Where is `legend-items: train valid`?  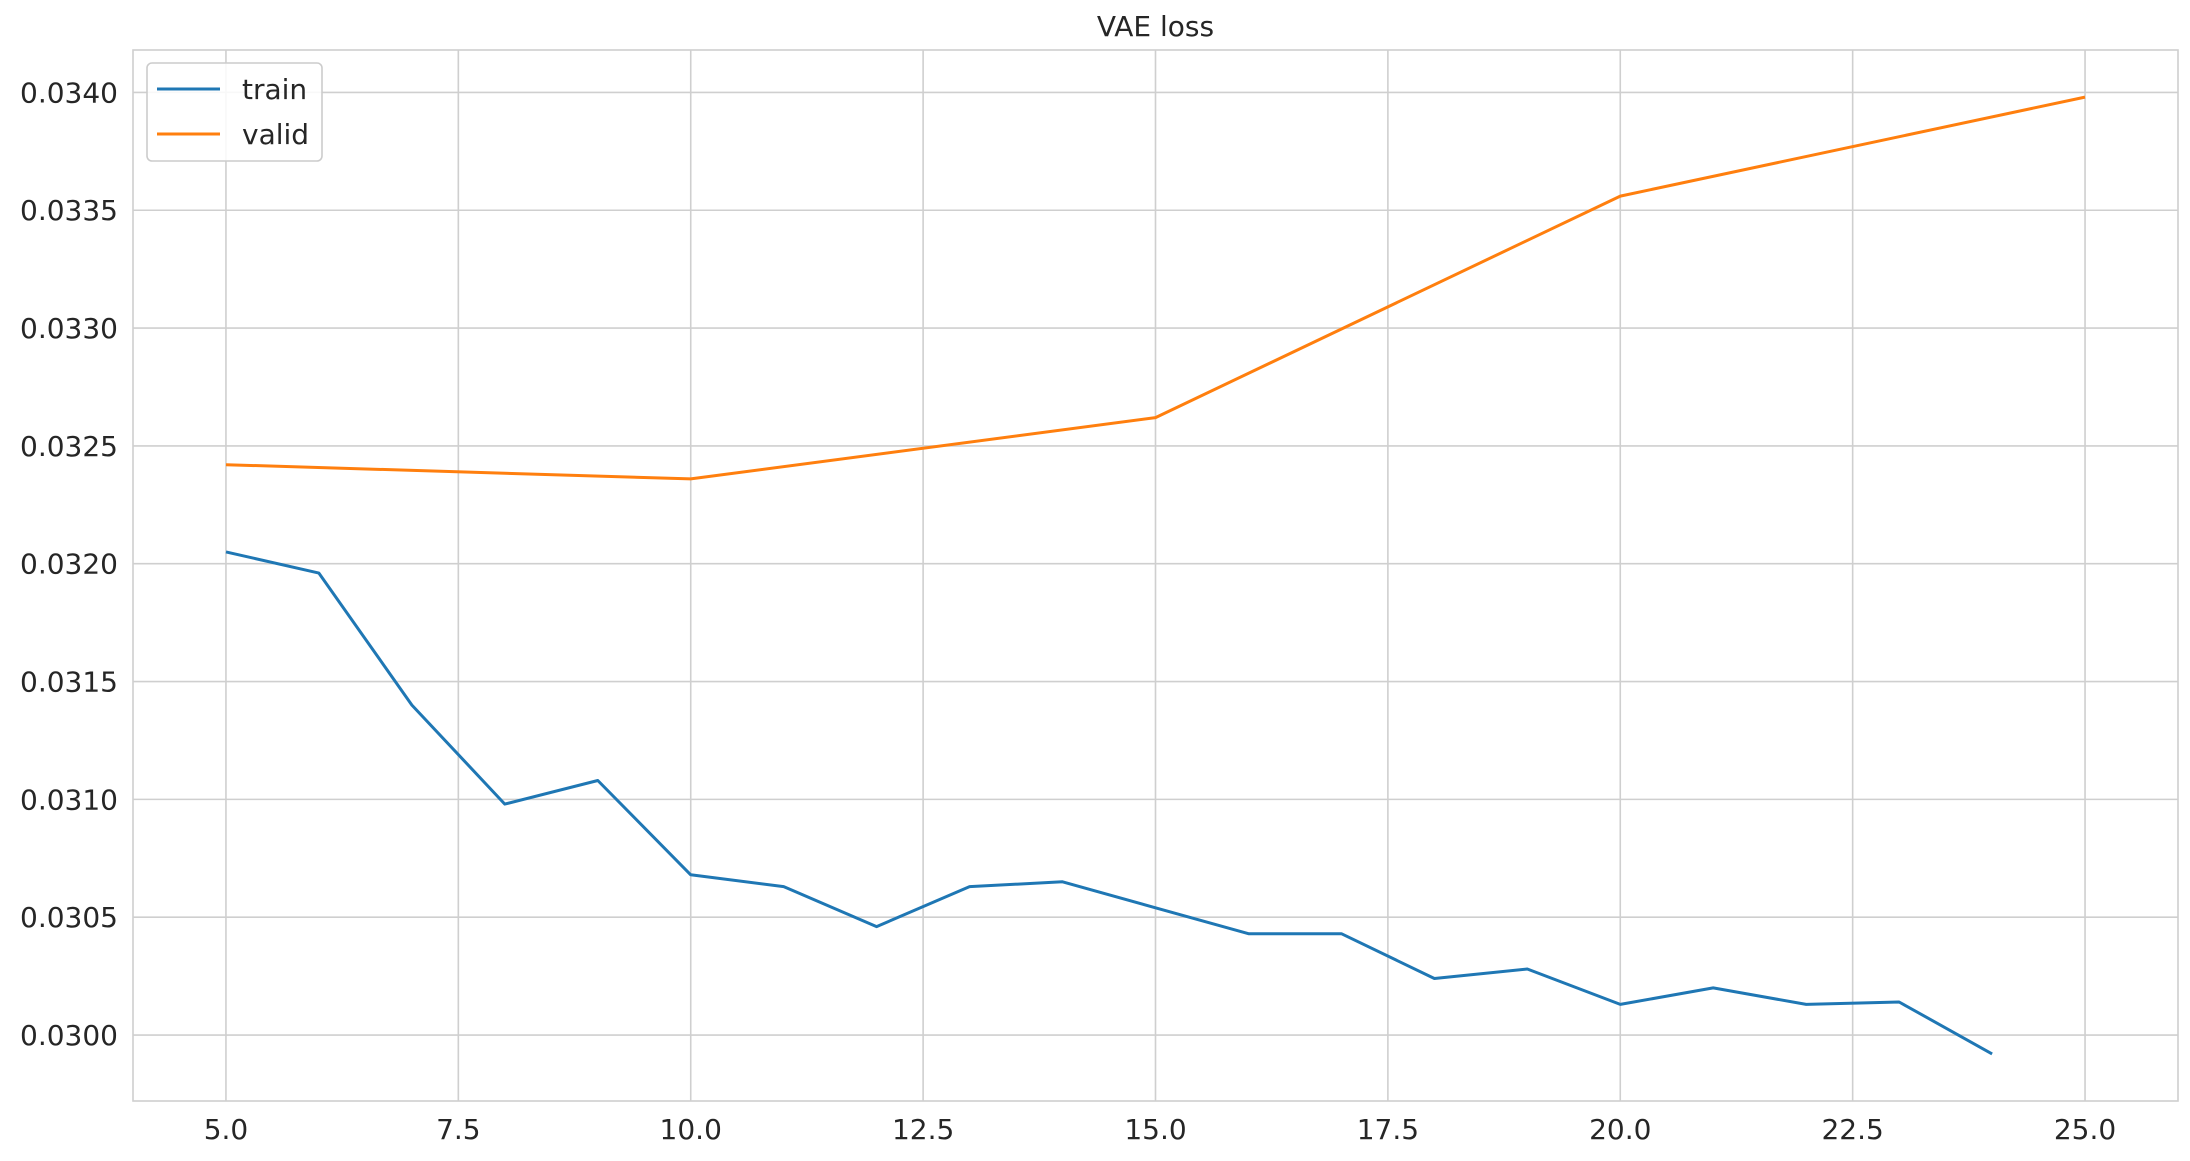 legend-items: train valid is located at coordinates (233, 112).